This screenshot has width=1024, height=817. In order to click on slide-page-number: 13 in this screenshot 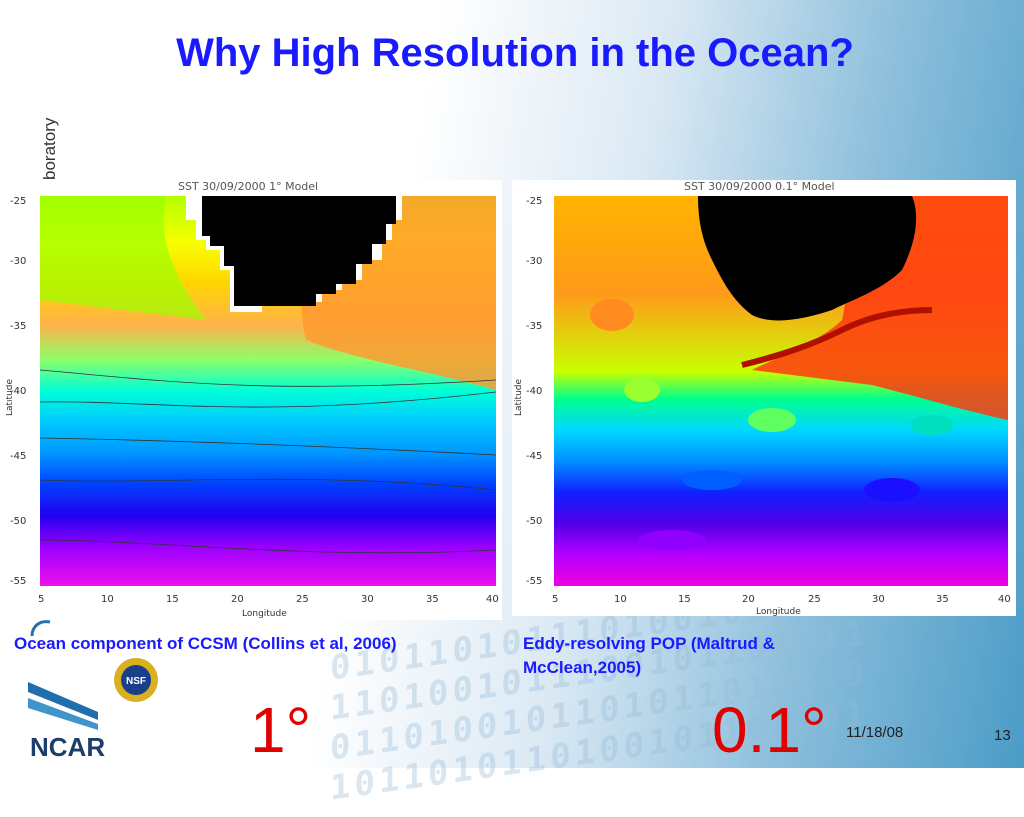, I will do `click(1002, 735)`.